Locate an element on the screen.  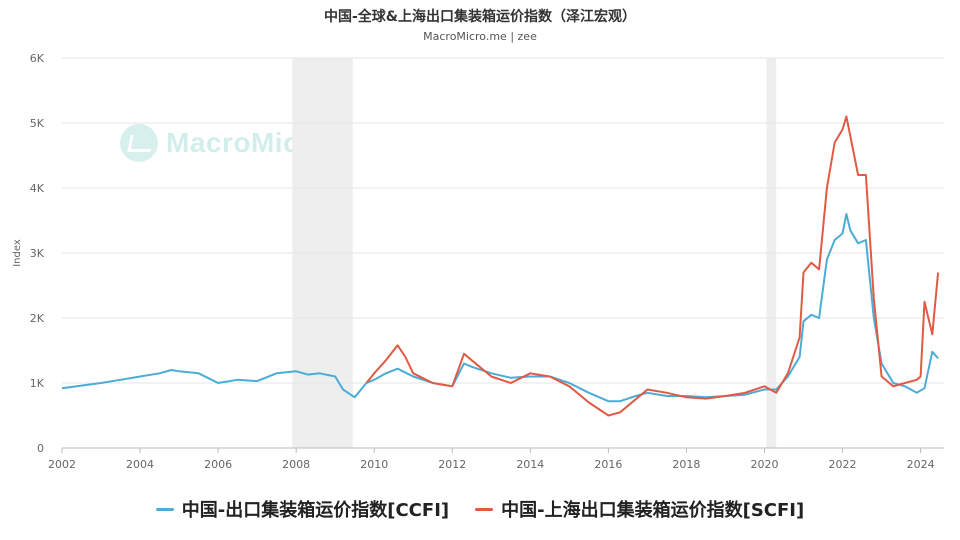
x-tick-label: 2014 is located at coordinates (530, 464).